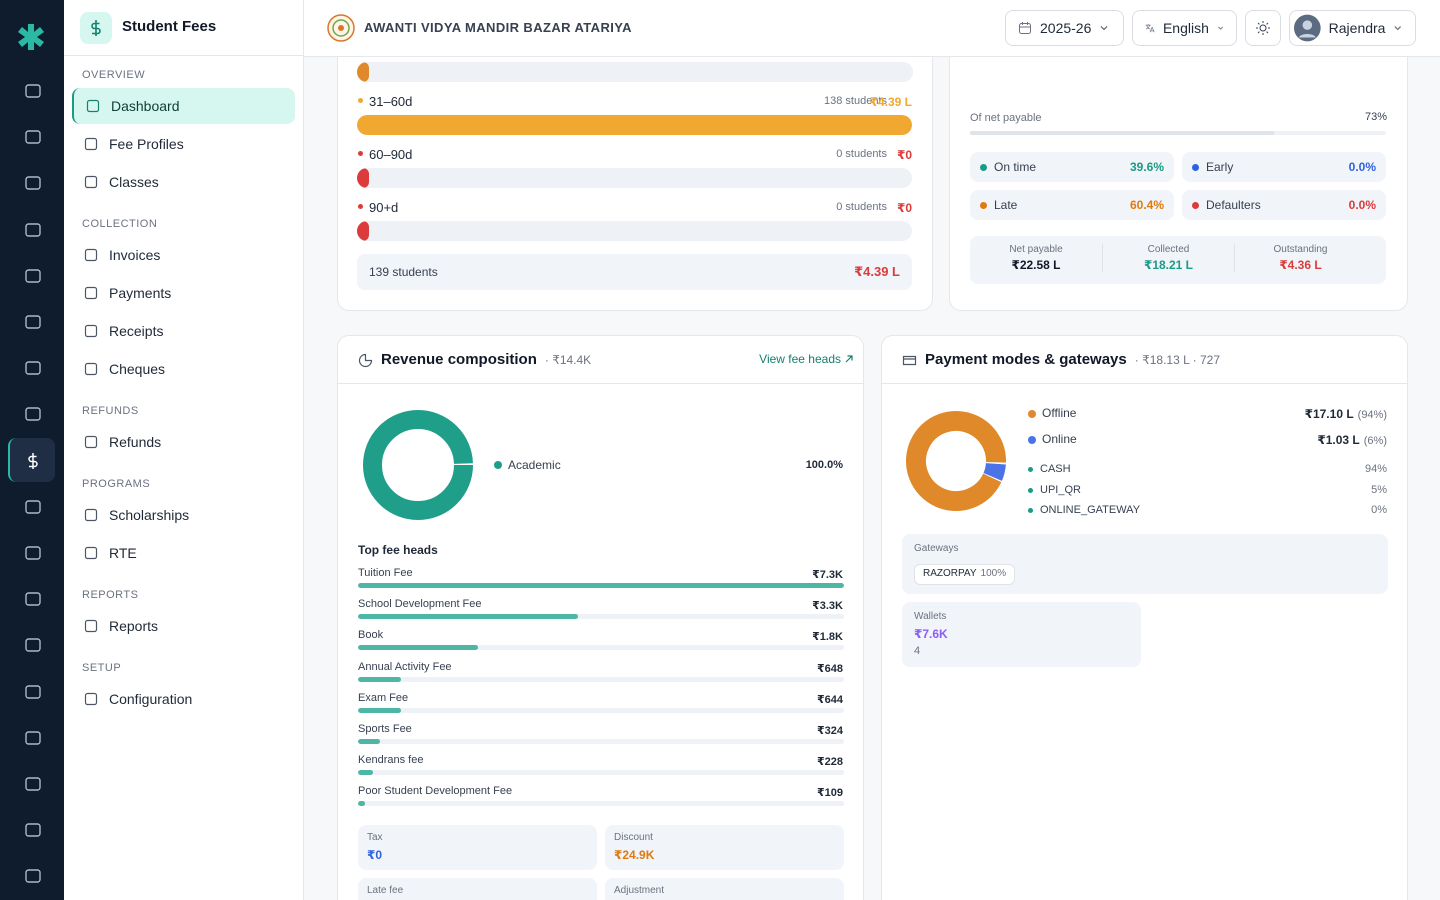 This screenshot has height=900, width=1440. I want to click on fee-amount: ₹644, so click(829, 699).